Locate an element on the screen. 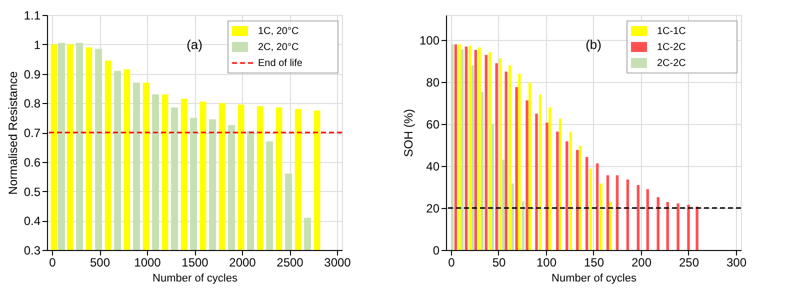  y-tick-label: 0.6 is located at coordinates (32, 162).